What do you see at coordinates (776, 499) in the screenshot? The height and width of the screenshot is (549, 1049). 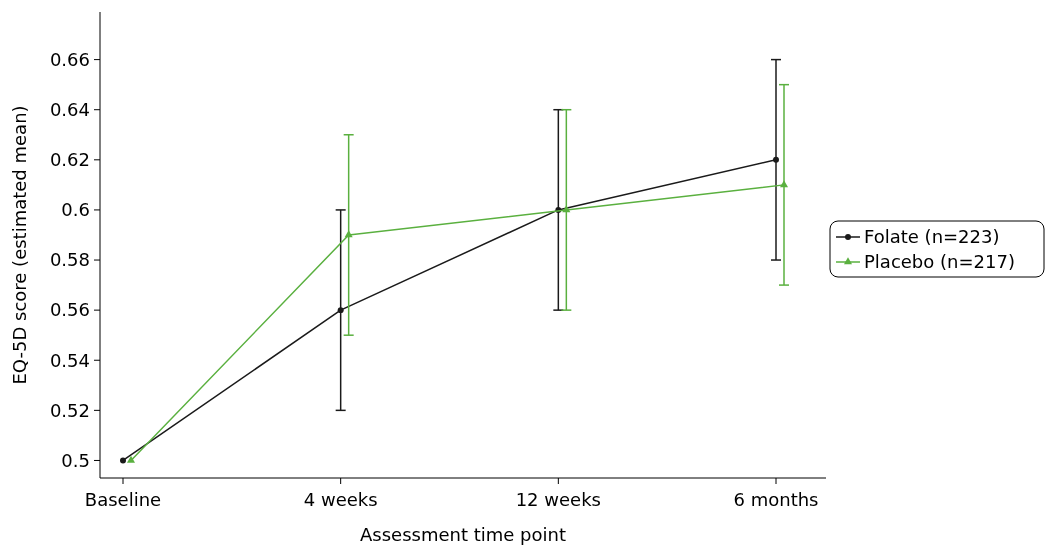 I see `x-tick-label: 6 months` at bounding box center [776, 499].